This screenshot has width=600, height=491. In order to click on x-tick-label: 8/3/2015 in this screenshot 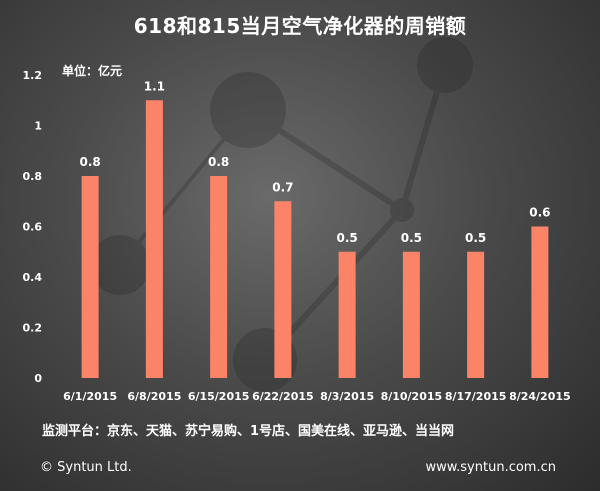, I will do `click(347, 396)`.